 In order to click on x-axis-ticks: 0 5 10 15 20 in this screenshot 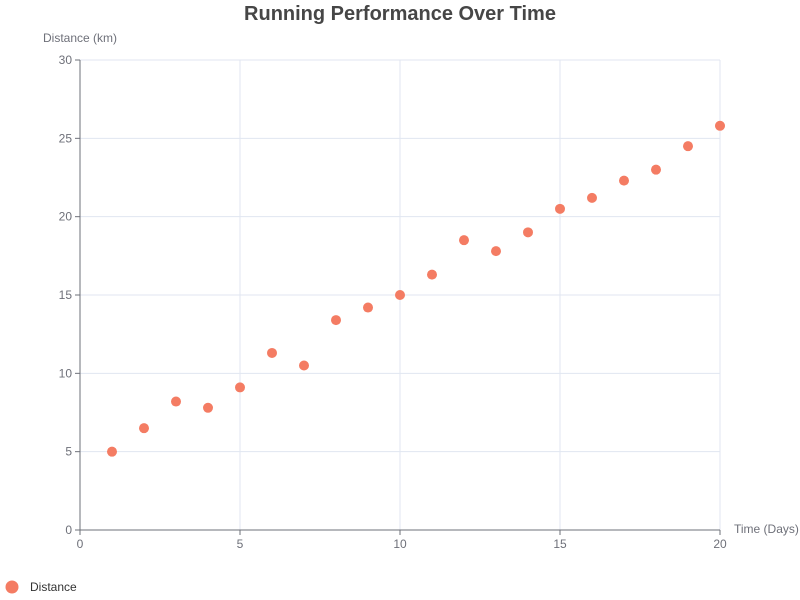, I will do `click(402, 540)`.